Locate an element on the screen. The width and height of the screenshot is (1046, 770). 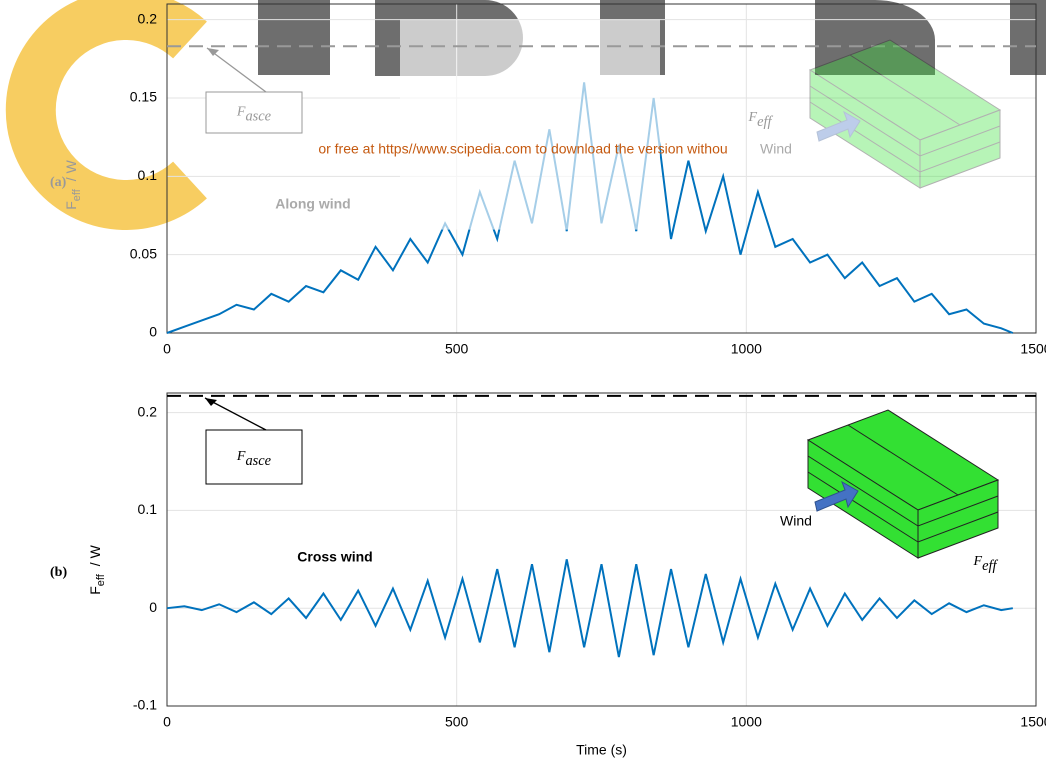
y-tick-label: 0.15 is located at coordinates (143, 97).